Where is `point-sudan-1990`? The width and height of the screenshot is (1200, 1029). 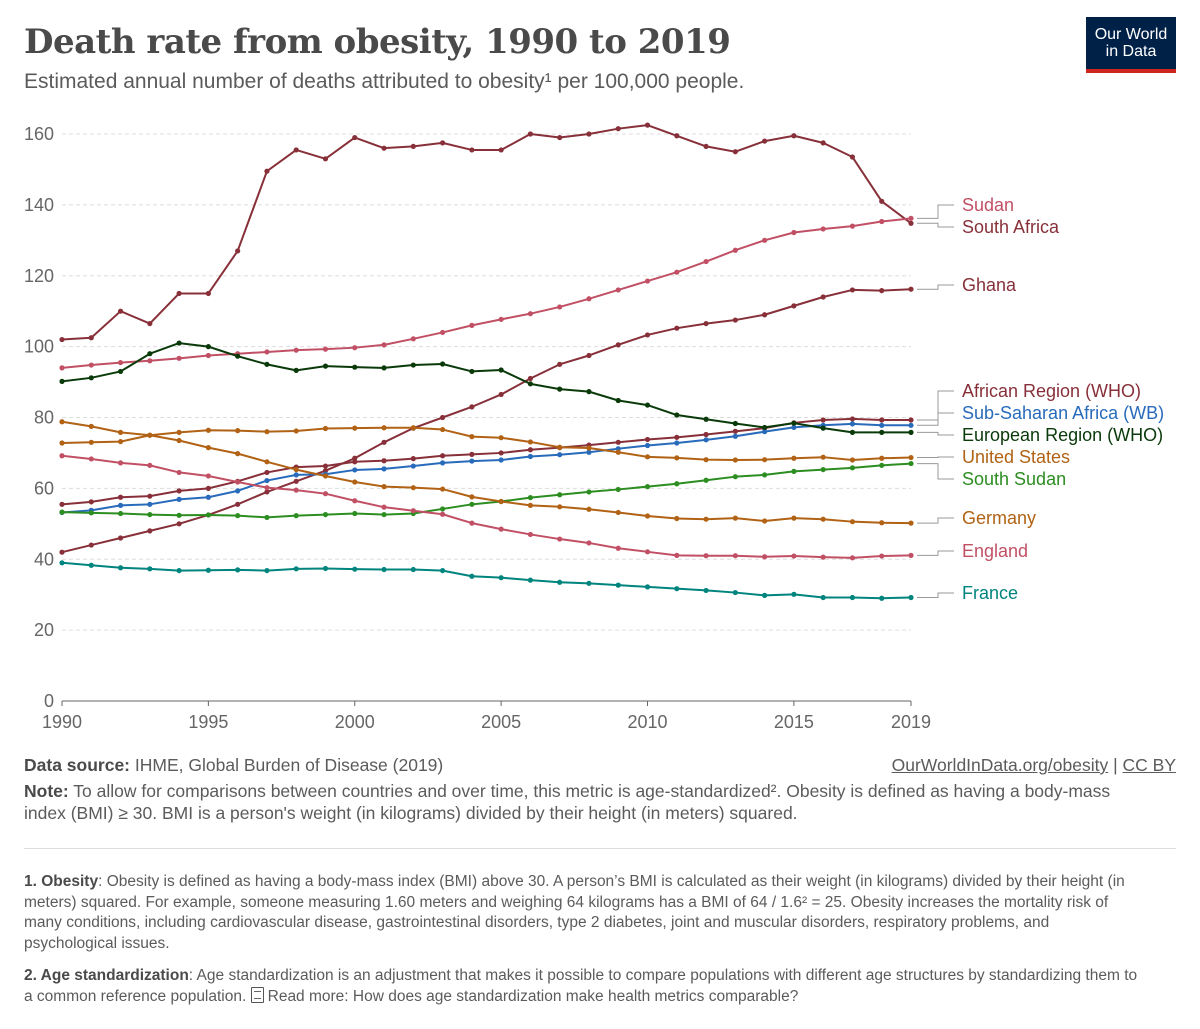 point-sudan-1990 is located at coordinates (62, 368).